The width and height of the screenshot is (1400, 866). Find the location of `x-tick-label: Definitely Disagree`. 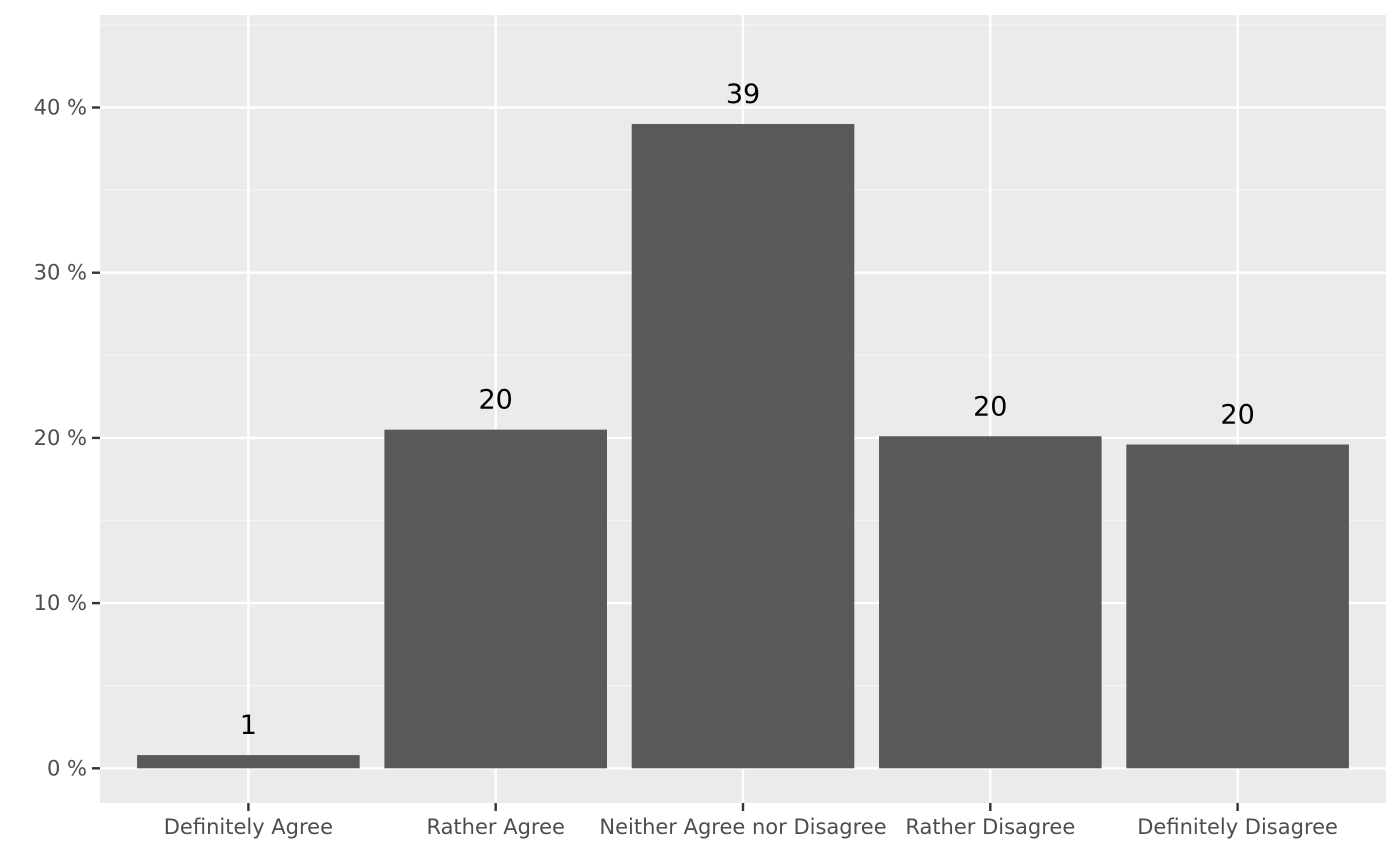

x-tick-label: Definitely Disagree is located at coordinates (1237, 827).